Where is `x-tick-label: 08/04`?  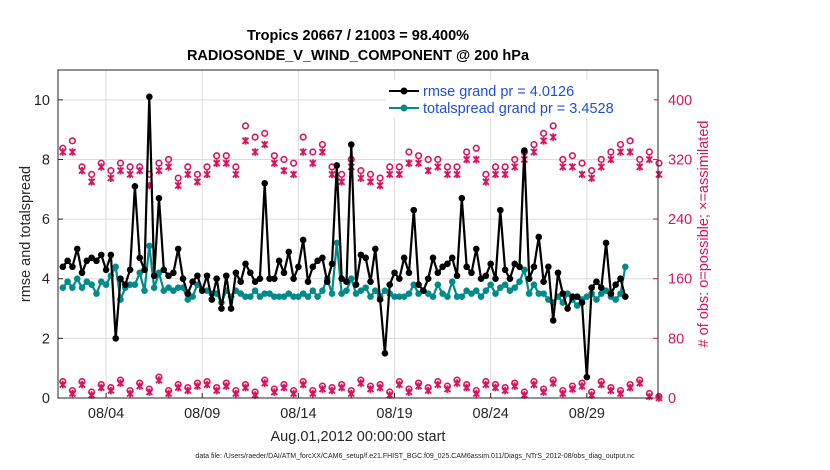
x-tick-label: 08/04 is located at coordinates (106, 414).